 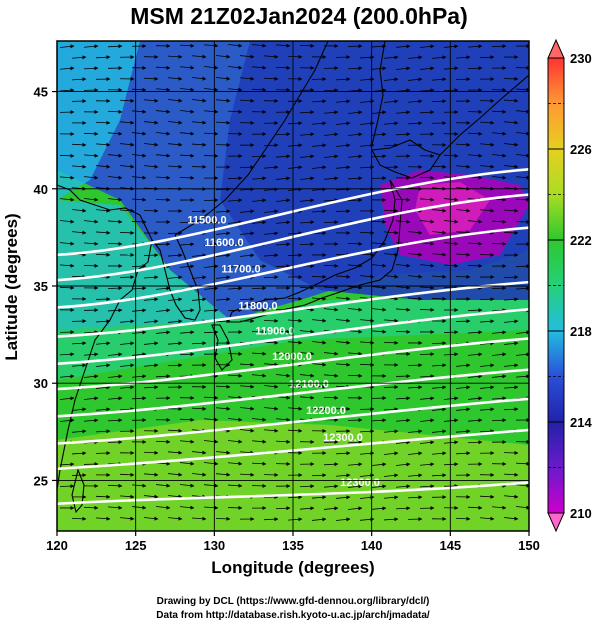 What do you see at coordinates (78, 491) in the screenshot?
I see `coastline-taiwan` at bounding box center [78, 491].